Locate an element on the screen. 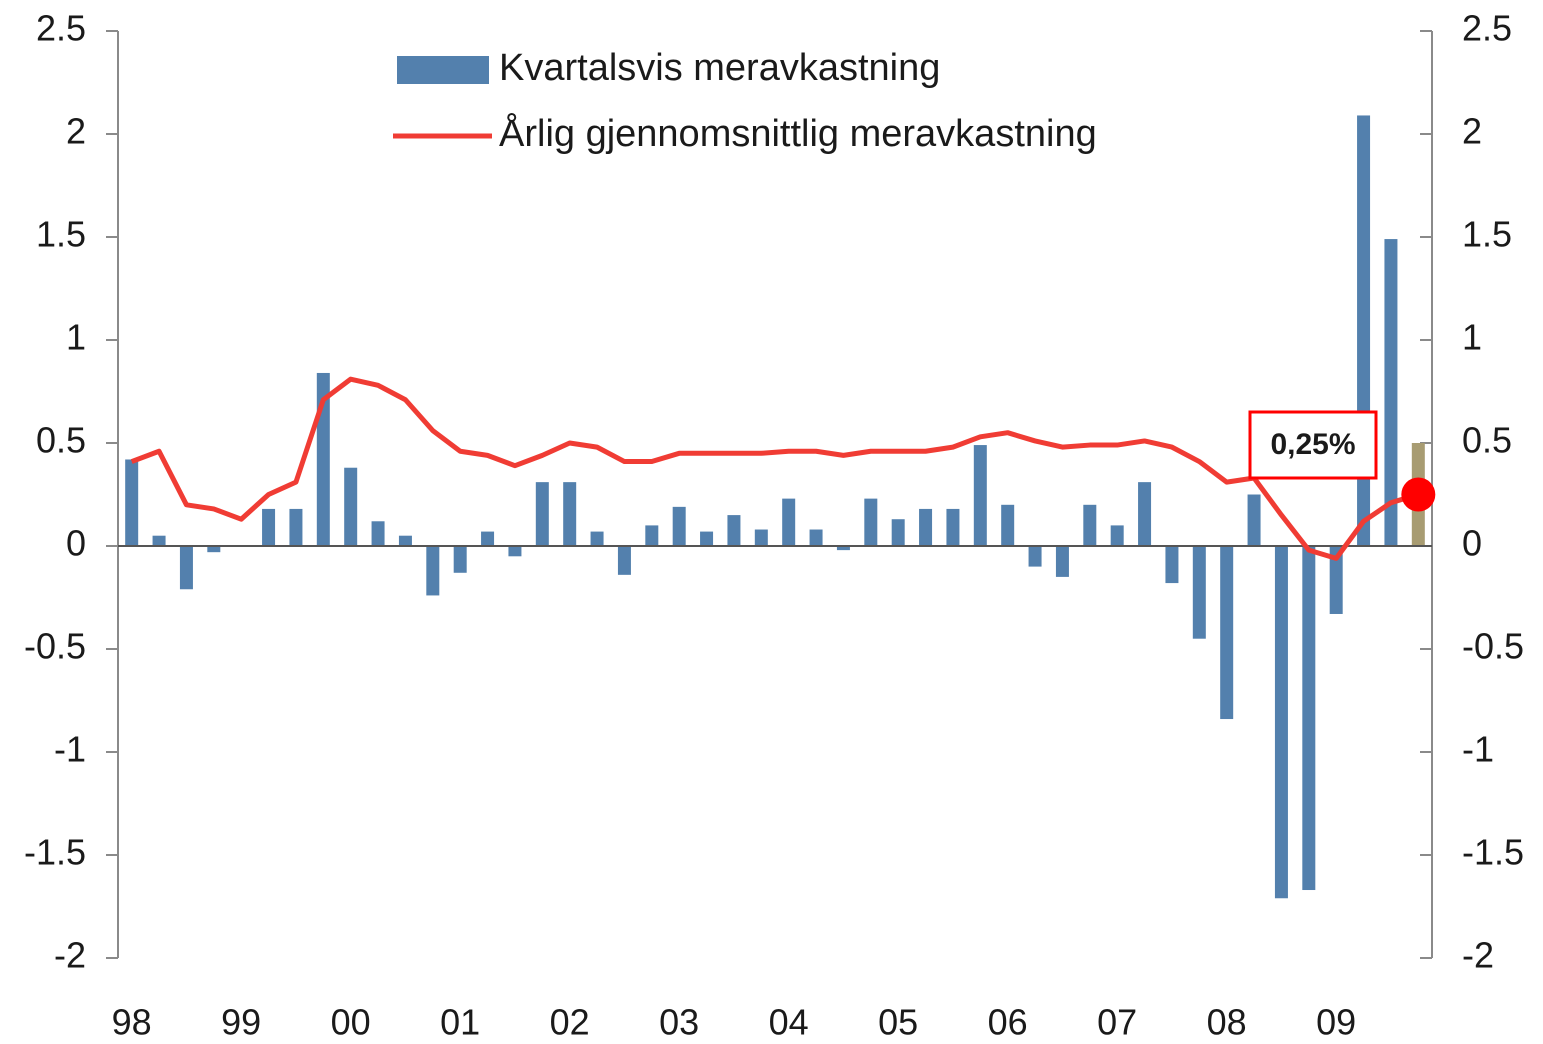  x-tick-label: 06 is located at coordinates (1008, 1022).